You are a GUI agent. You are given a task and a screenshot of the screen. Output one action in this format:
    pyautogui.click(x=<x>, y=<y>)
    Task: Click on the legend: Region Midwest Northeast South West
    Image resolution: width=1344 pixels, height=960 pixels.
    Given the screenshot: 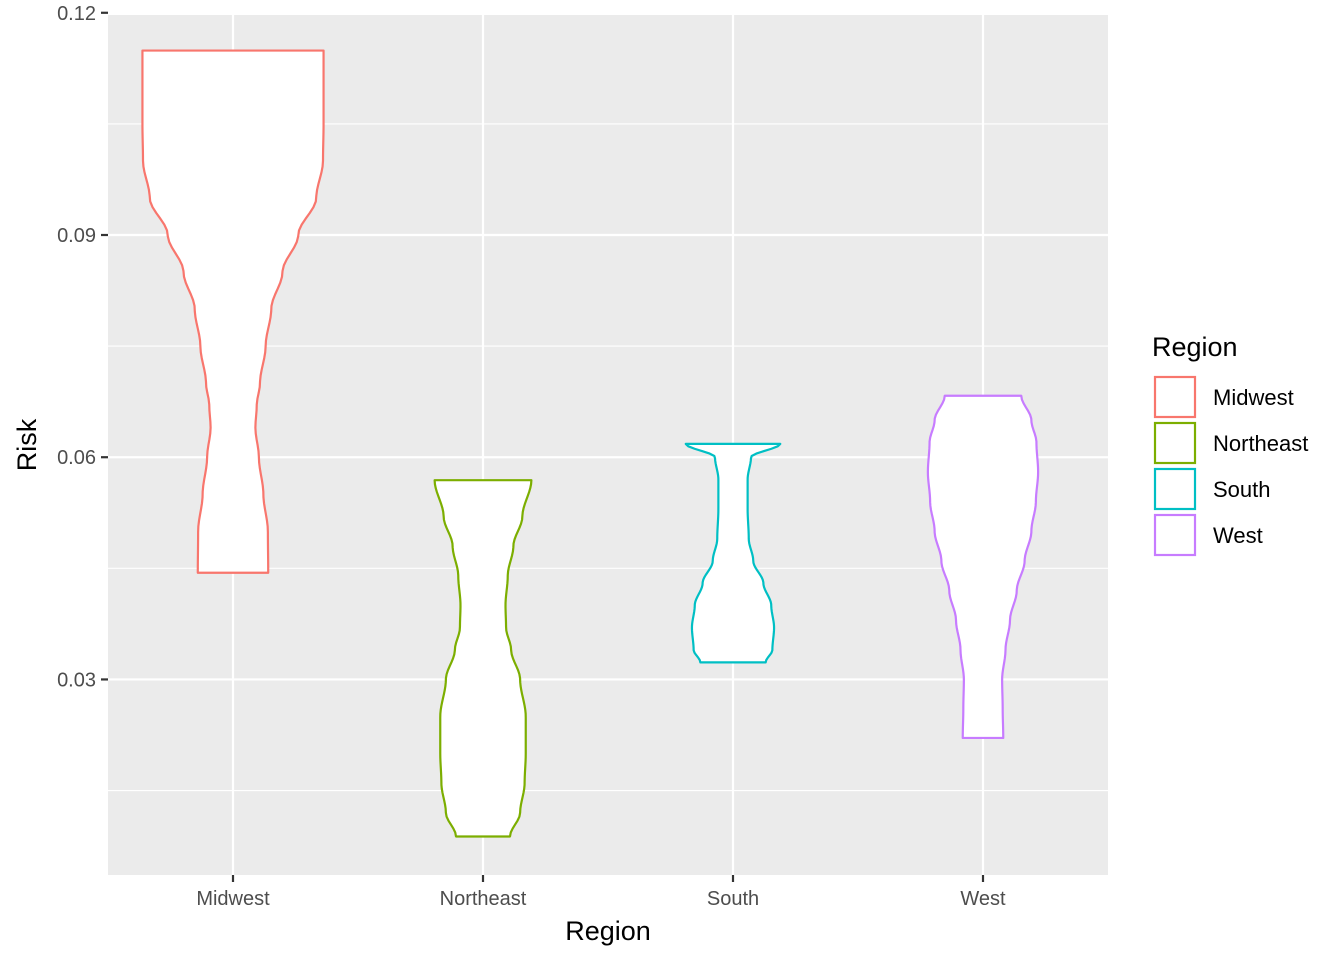 What is the action you would take?
    pyautogui.click(x=1230, y=444)
    